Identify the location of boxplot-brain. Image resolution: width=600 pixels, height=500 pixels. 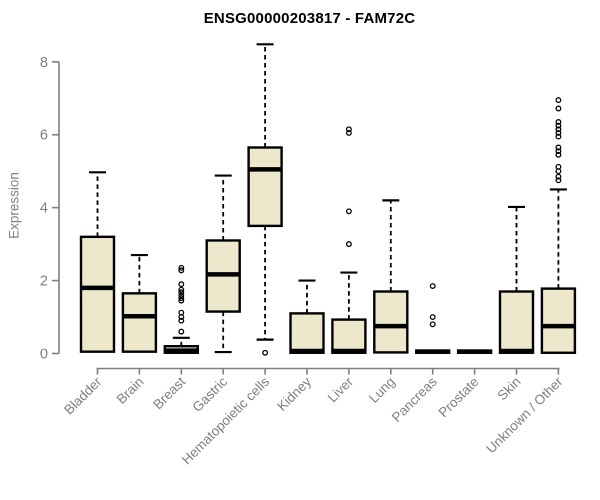
(139, 303).